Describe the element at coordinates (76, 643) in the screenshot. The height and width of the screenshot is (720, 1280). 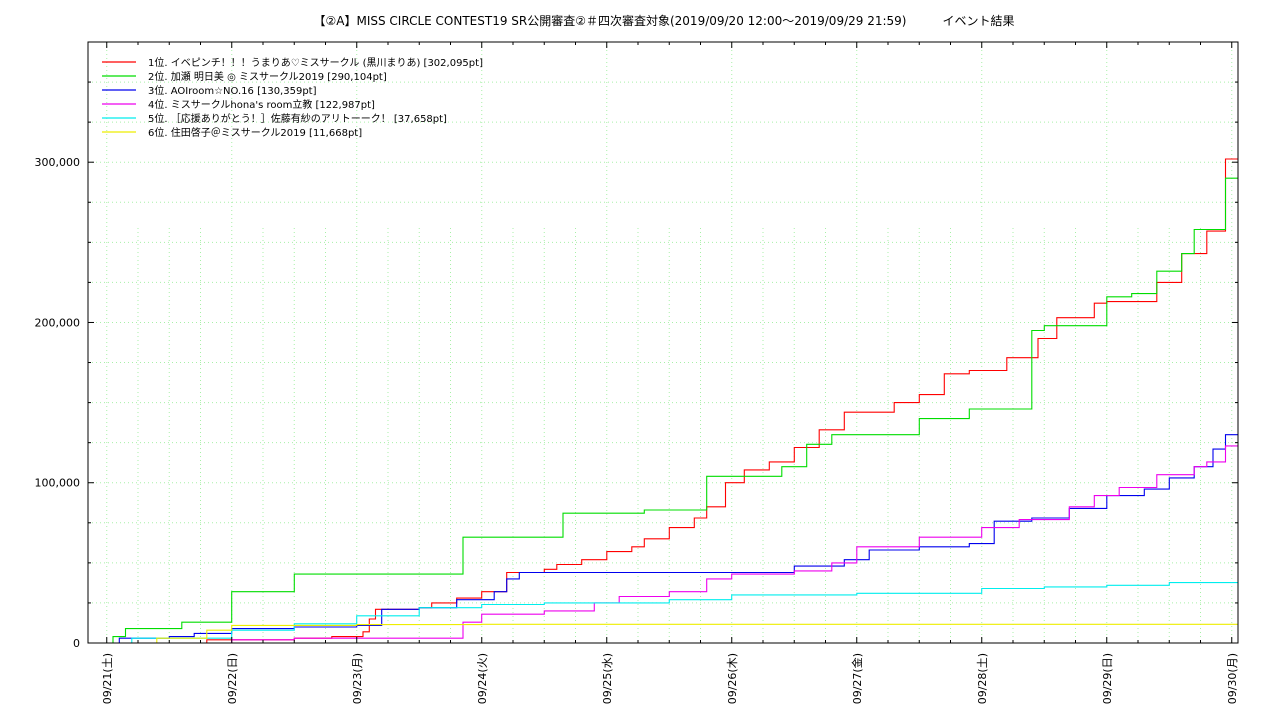
I see `y-tick-label: 0` at that location.